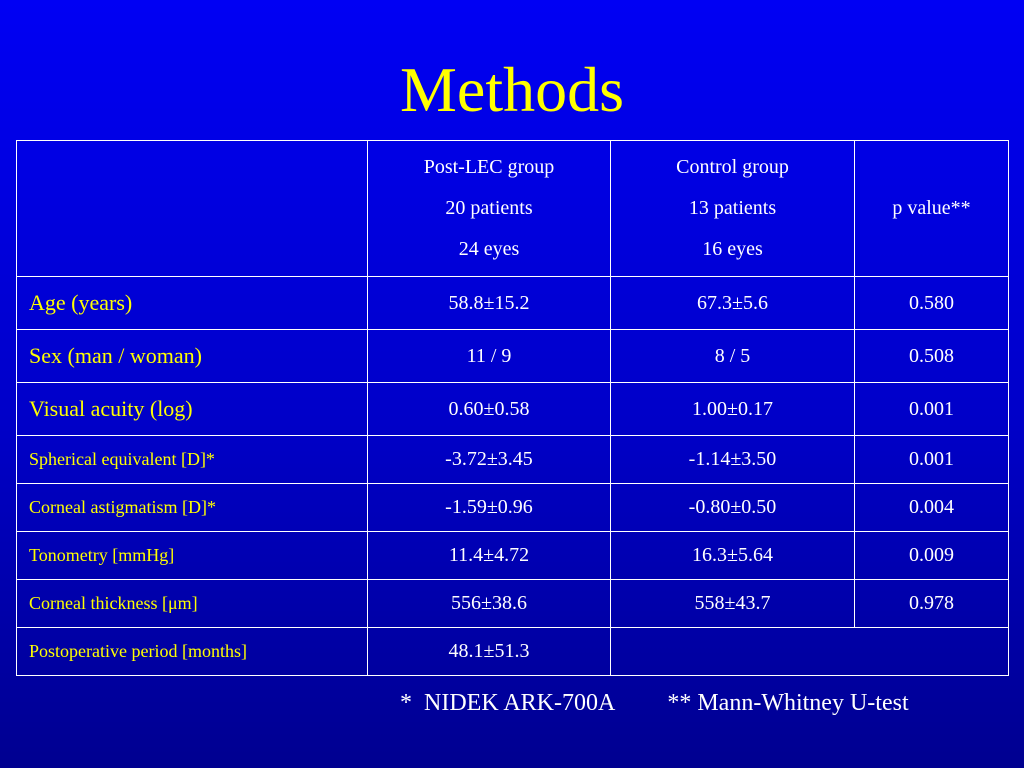 This screenshot has width=1024, height=768. I want to click on p-value: 0.580, so click(931, 303).